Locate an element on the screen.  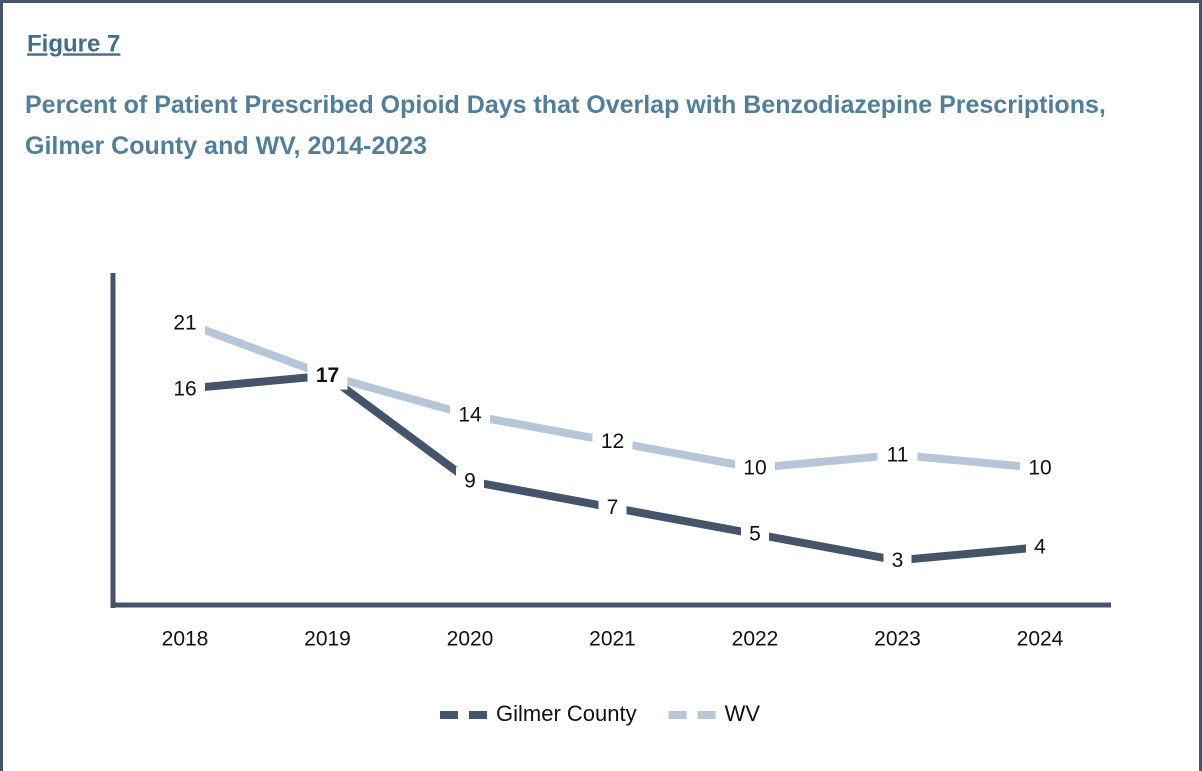
data-label: 9 is located at coordinates (470, 481).